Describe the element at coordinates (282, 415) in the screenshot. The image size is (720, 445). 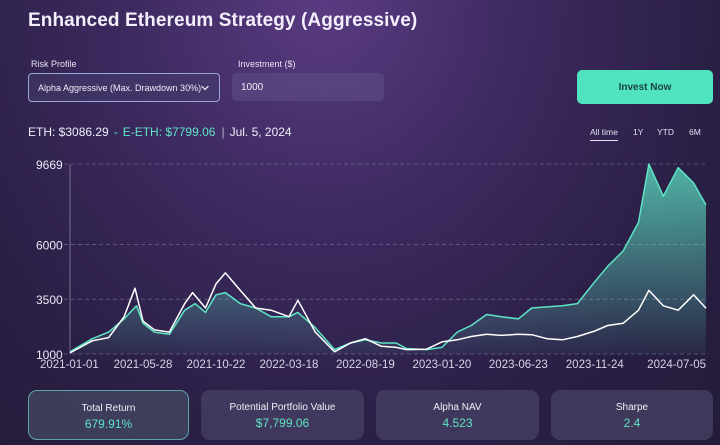
I see `stat-portfolio-value: Potential Portfolio Value $7,799.06` at that location.